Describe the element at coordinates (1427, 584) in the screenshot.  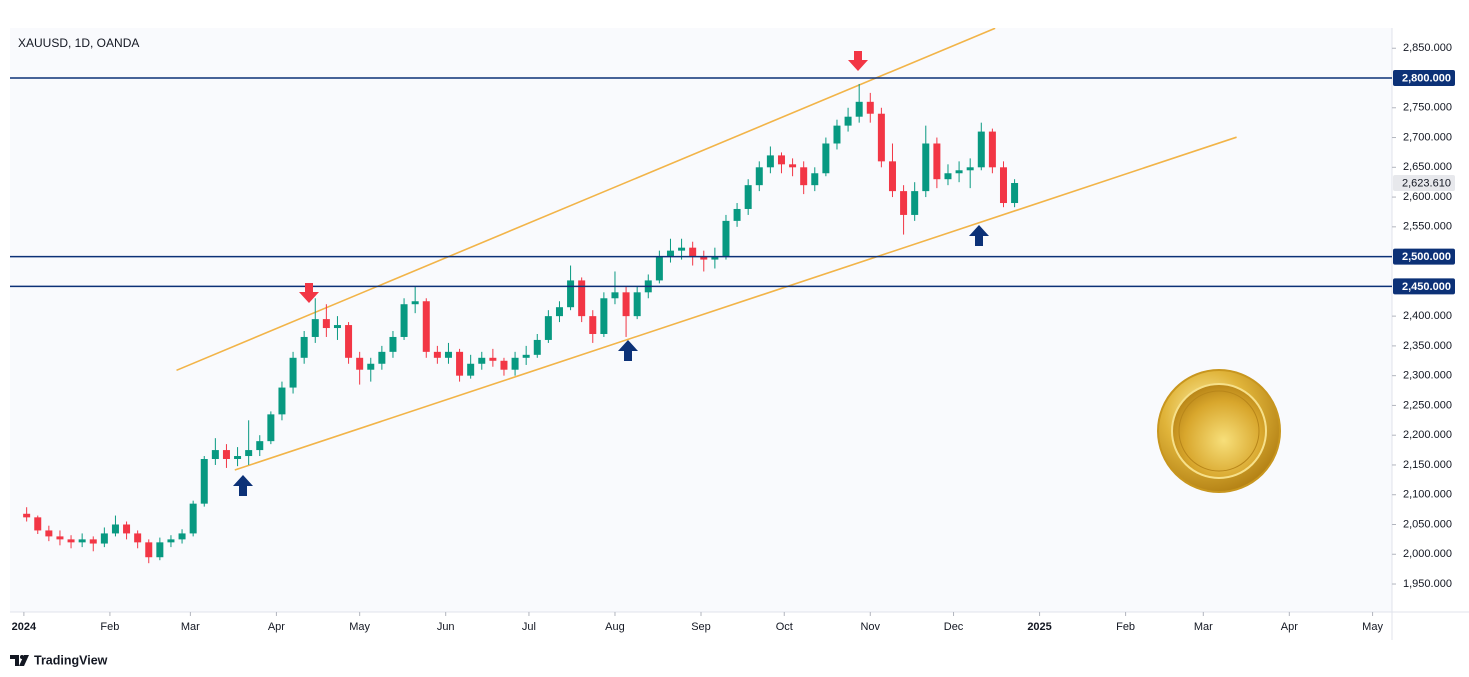
I see `y-tick-label: 1,950.000` at that location.